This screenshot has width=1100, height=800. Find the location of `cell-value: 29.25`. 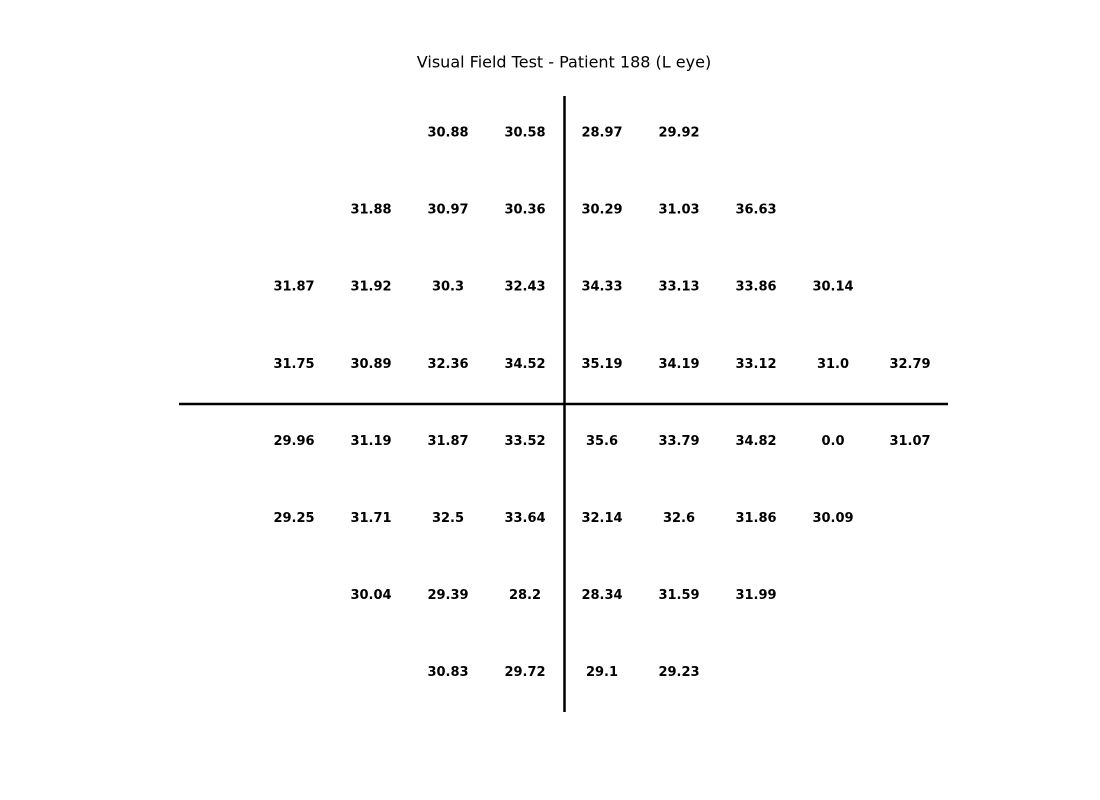

cell-value: 29.25 is located at coordinates (293, 518).